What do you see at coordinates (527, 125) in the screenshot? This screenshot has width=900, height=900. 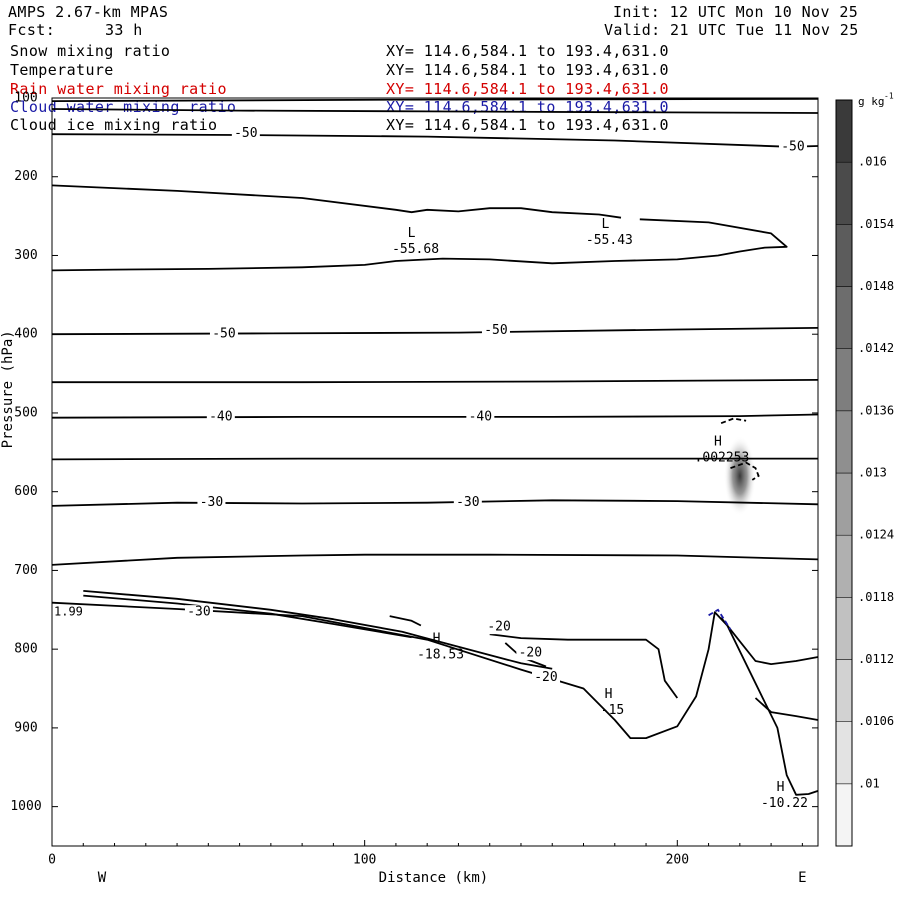 I see `field-xy-cloud-ice: XY= 114.6,584.1 to 193.4,631.0` at bounding box center [527, 125].